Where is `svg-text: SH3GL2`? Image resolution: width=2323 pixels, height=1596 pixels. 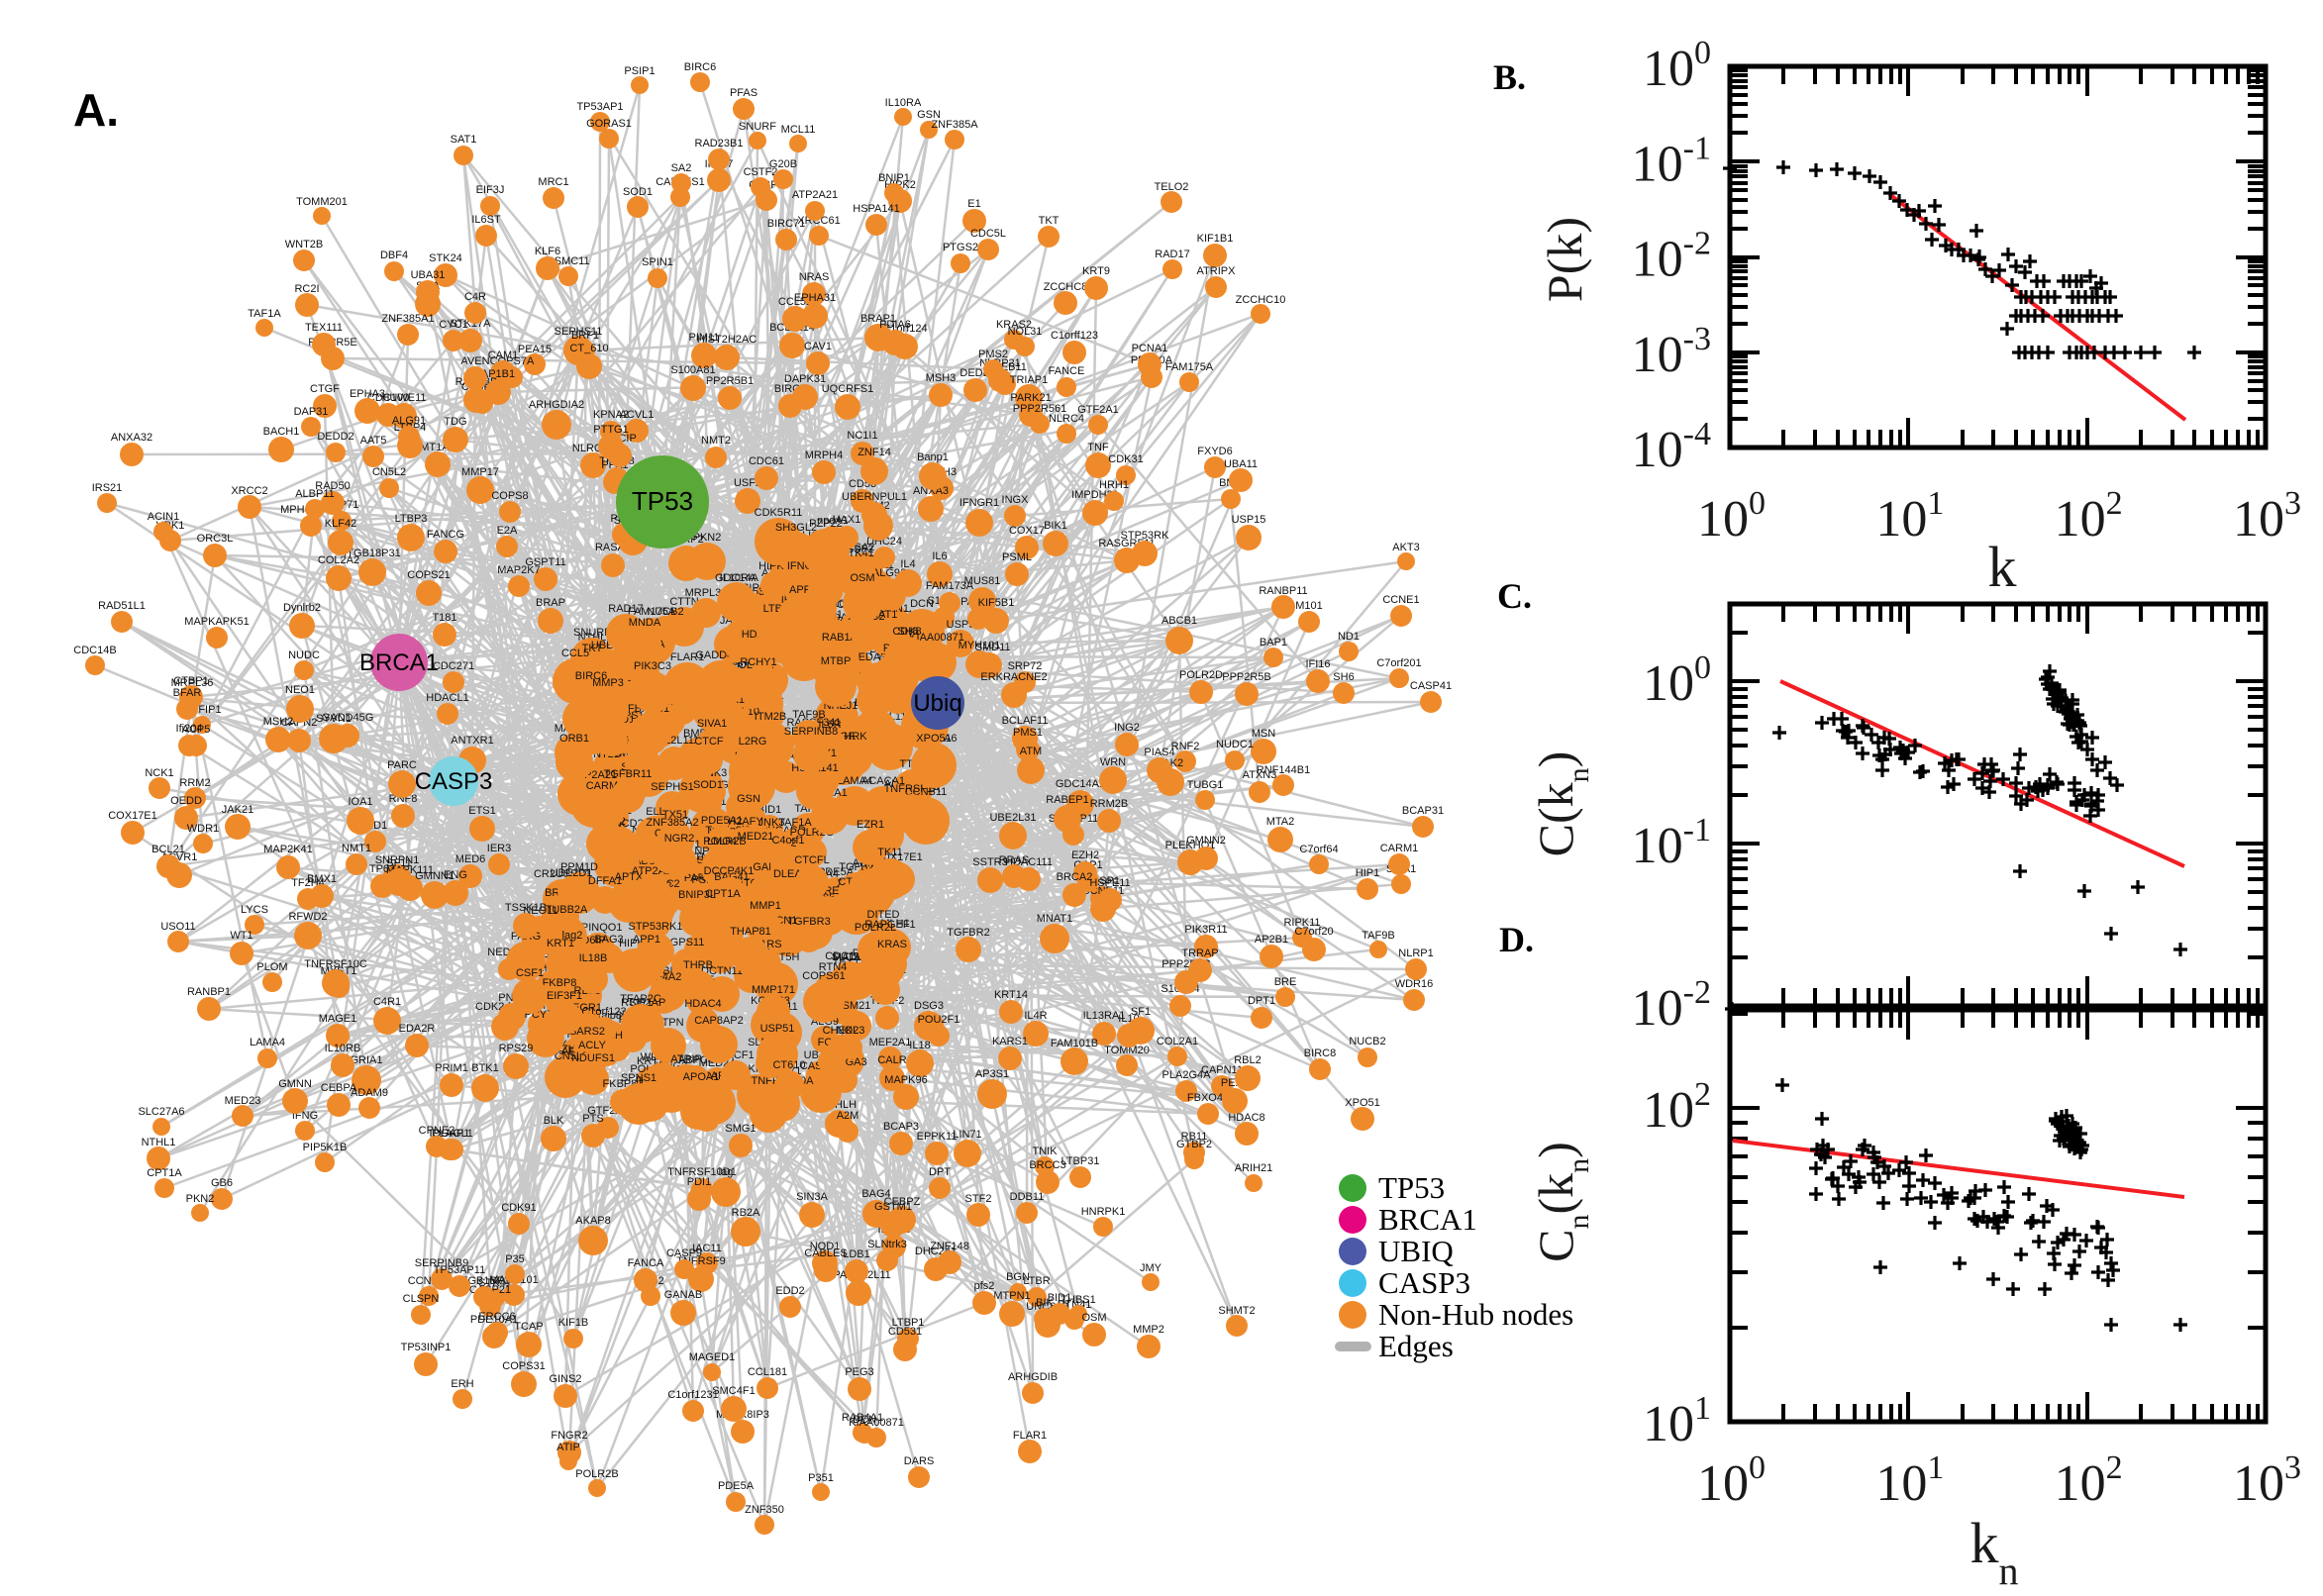 svg-text: SH3GL2 is located at coordinates (796, 528).